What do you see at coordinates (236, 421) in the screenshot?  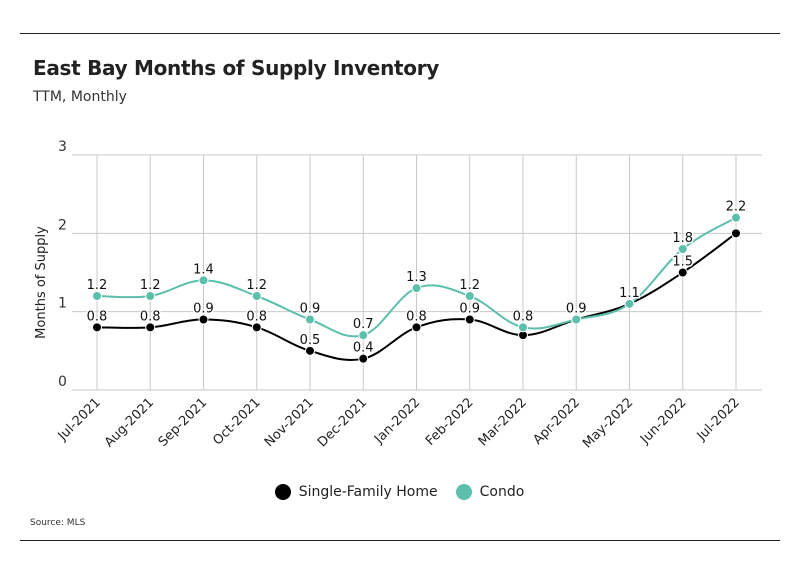 I see `x-tick-label: Oct-2021` at bounding box center [236, 421].